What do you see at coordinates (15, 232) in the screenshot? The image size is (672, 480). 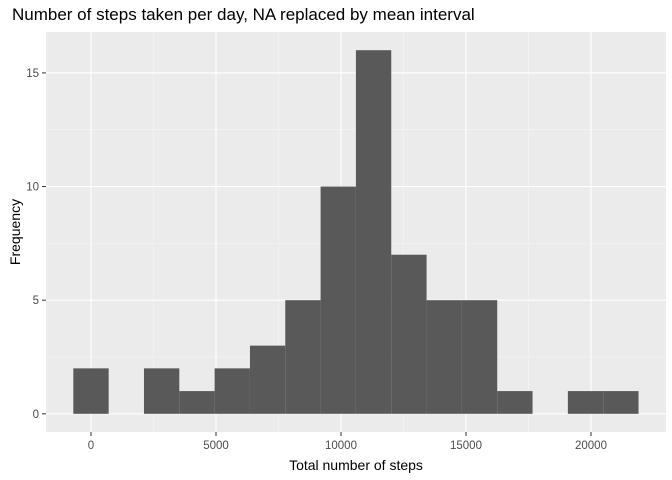 I see `y-axis-title: Frequency` at bounding box center [15, 232].